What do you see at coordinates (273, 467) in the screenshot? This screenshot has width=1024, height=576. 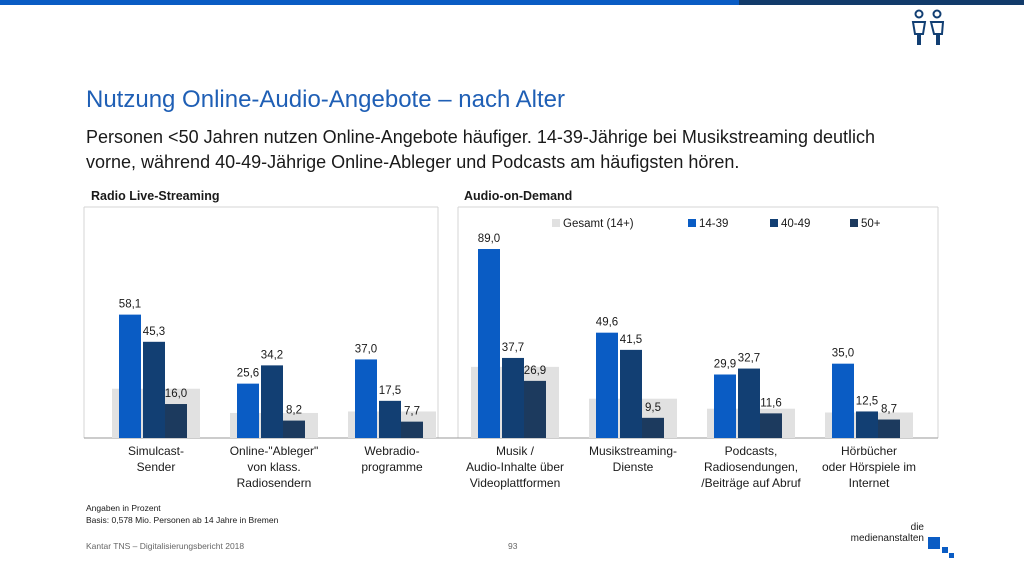 I see `category-label: von klass.` at bounding box center [273, 467].